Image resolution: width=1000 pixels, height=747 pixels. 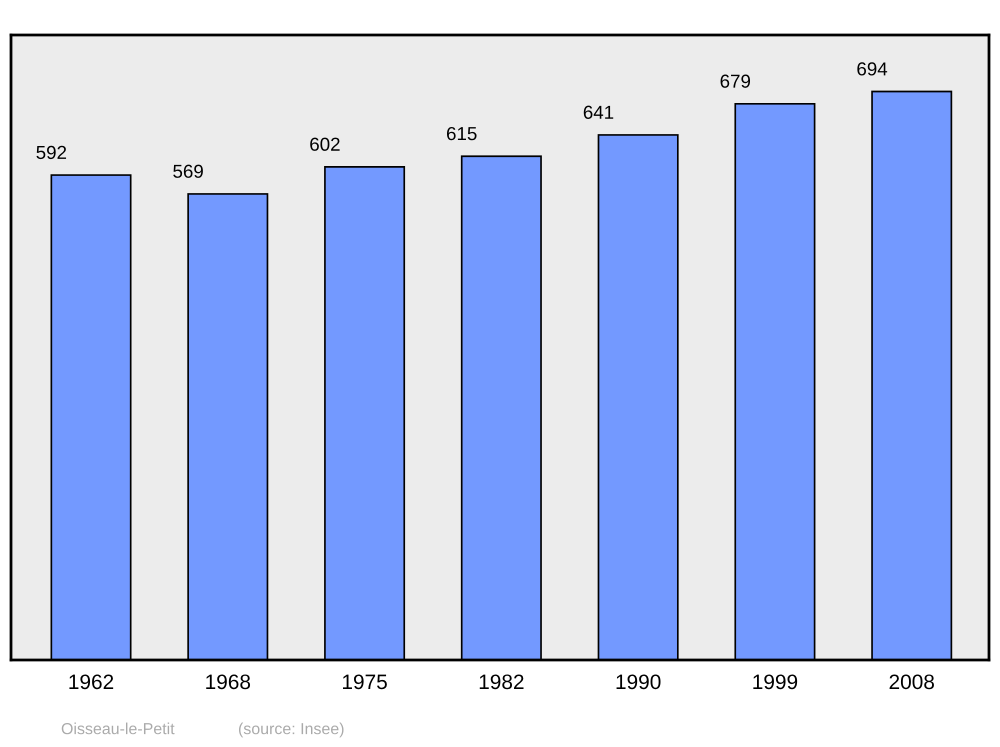 I want to click on text: Oisseau-le-Petit, so click(x=118, y=728).